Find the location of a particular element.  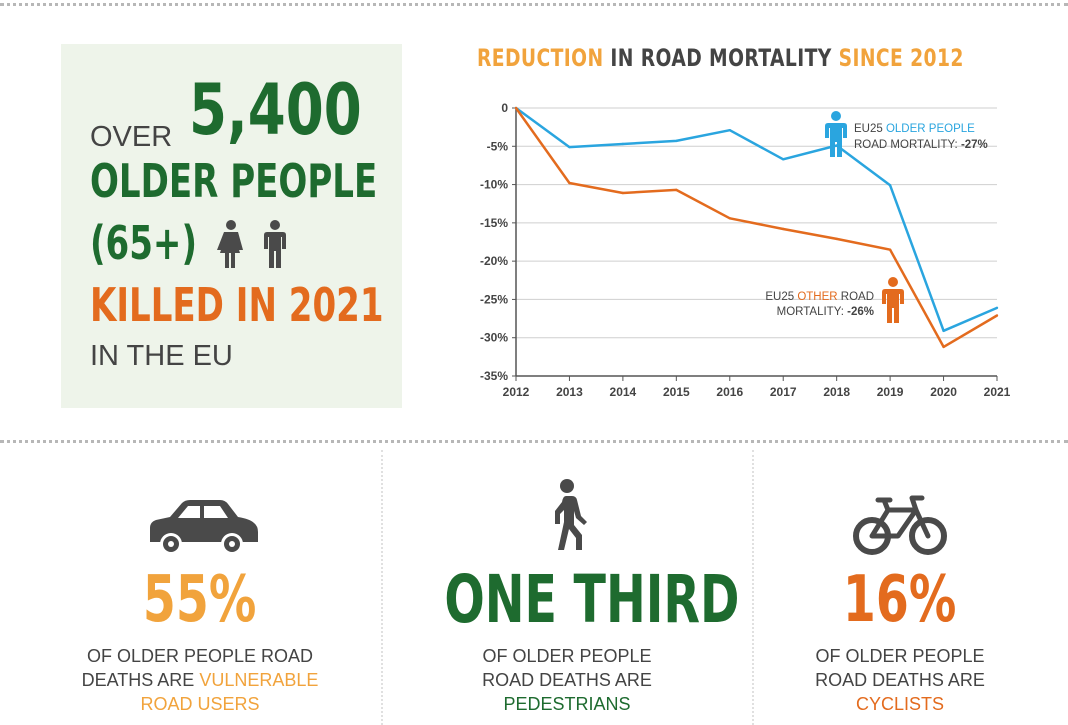

chart-title: REDUCTION IN ROAD MORTALITY SINCE 2012 is located at coordinates (720, 58).